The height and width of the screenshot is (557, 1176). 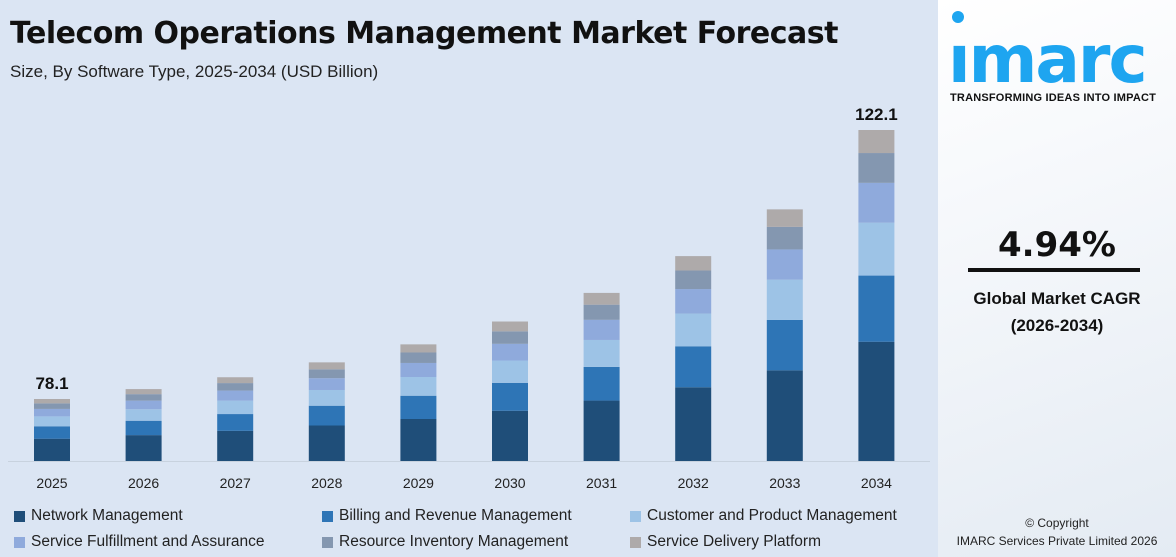 I want to click on x-tick-label: 2030, so click(x=509, y=483).